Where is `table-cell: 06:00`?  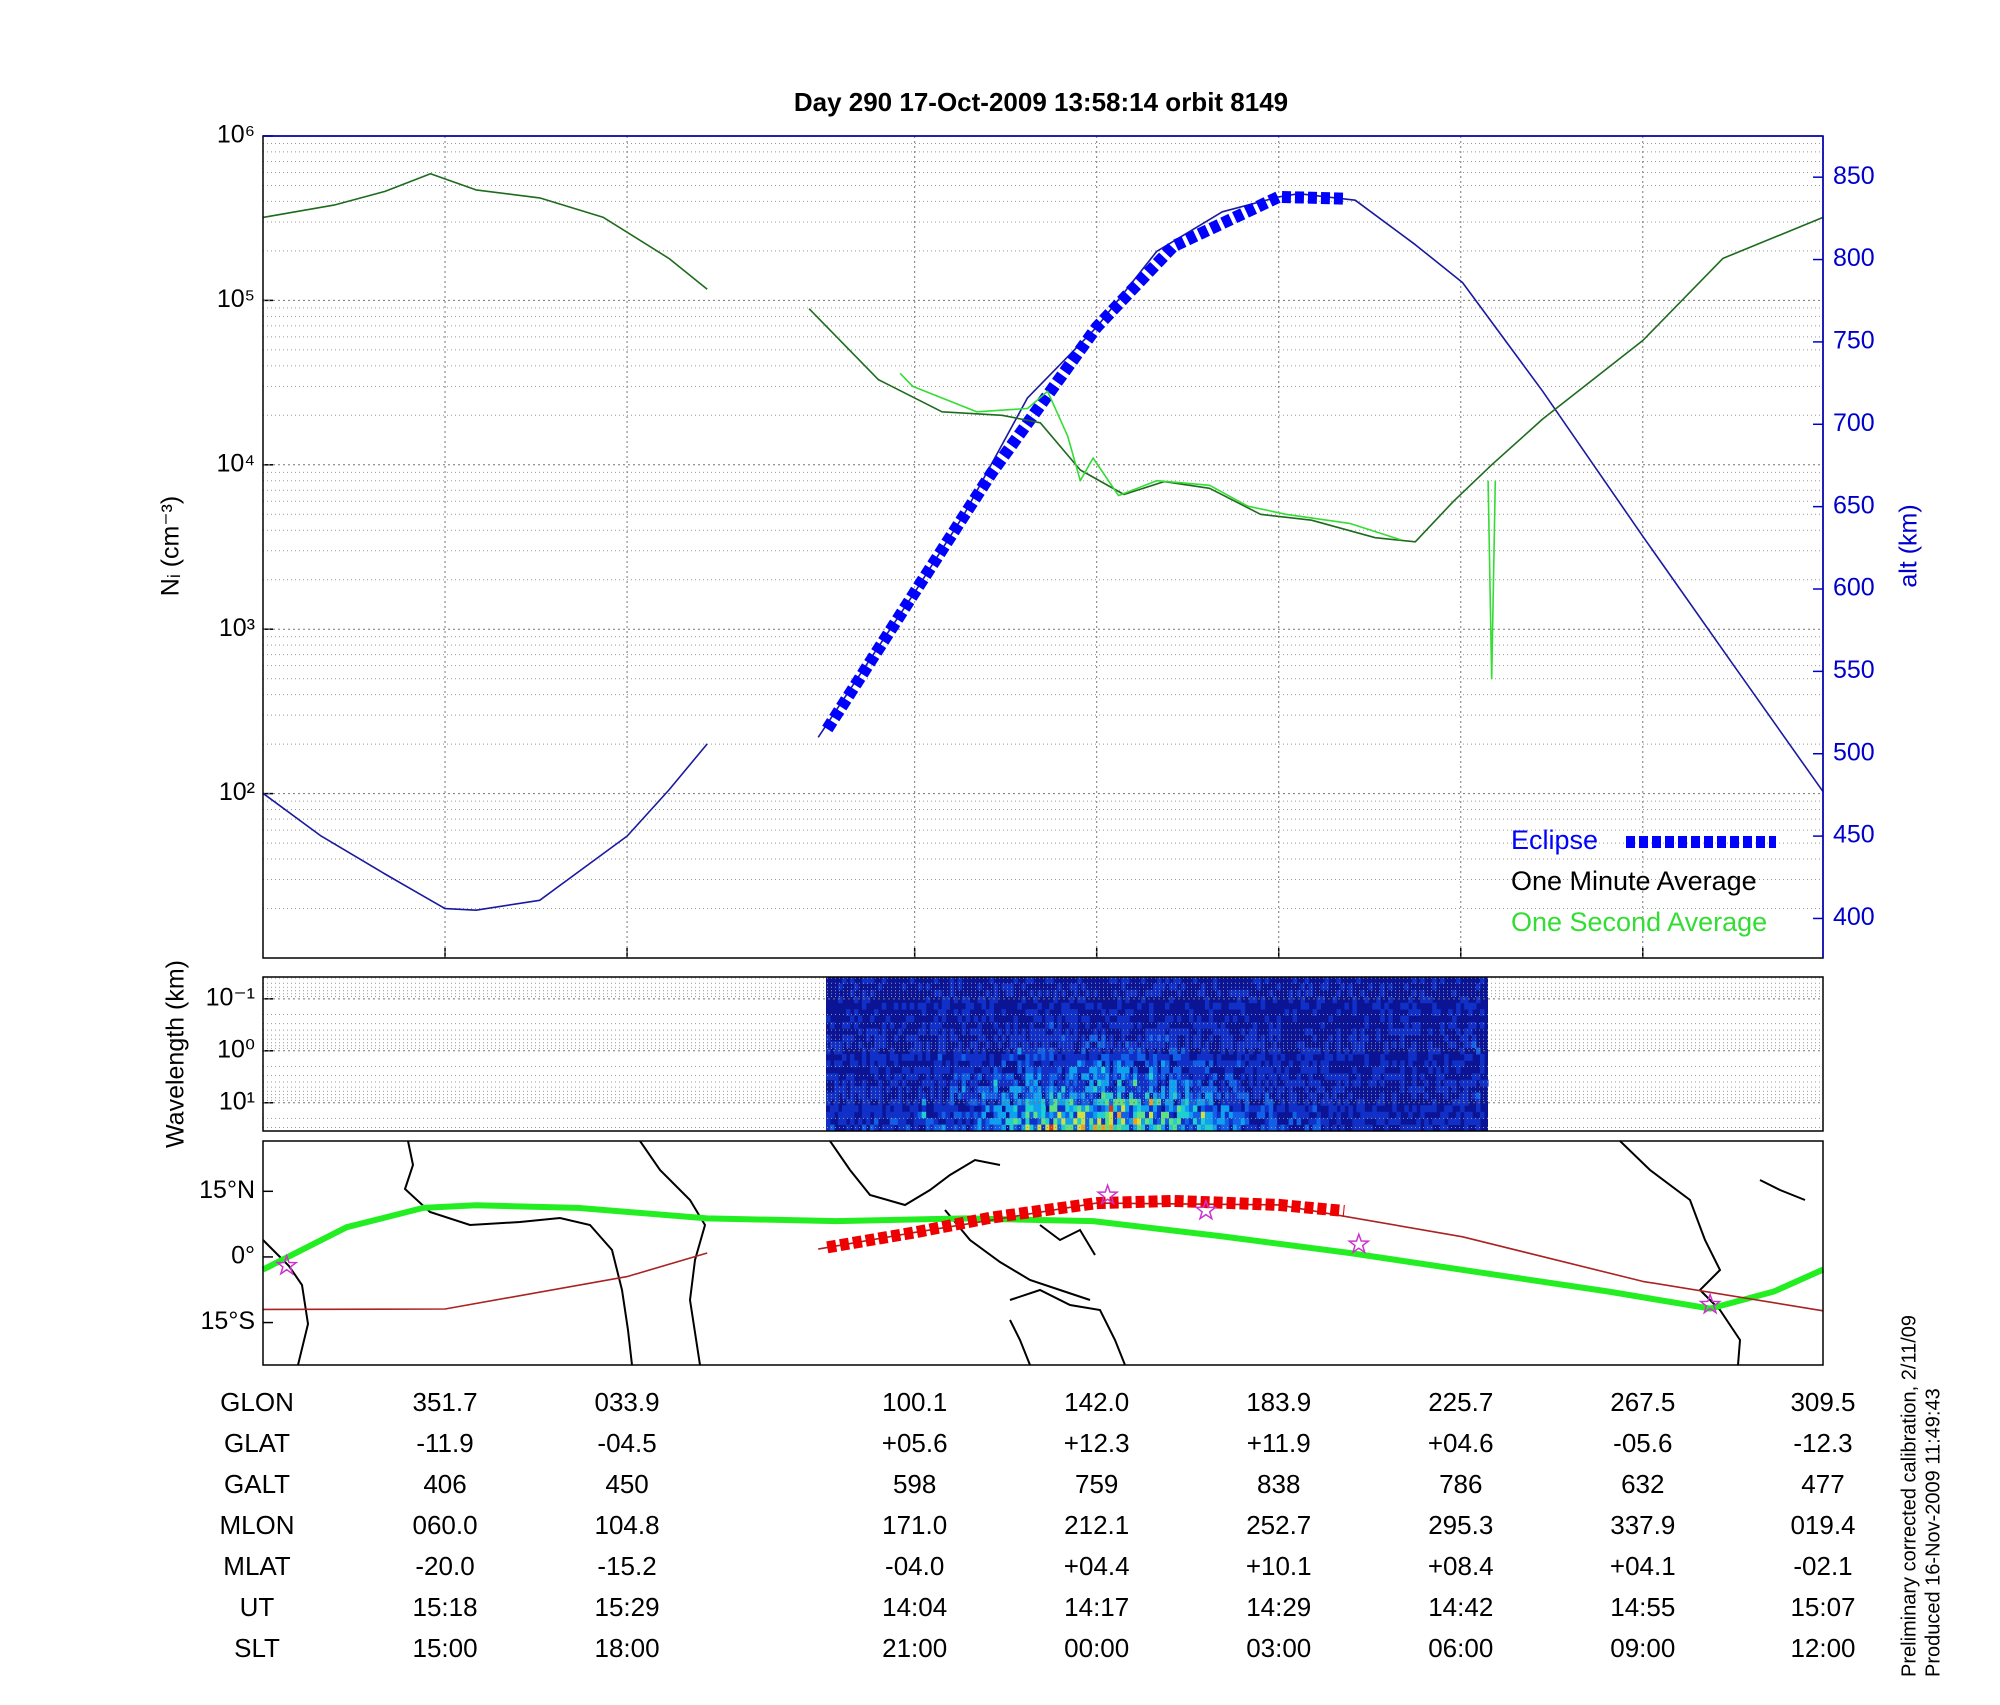 table-cell: 06:00 is located at coordinates (1460, 1648).